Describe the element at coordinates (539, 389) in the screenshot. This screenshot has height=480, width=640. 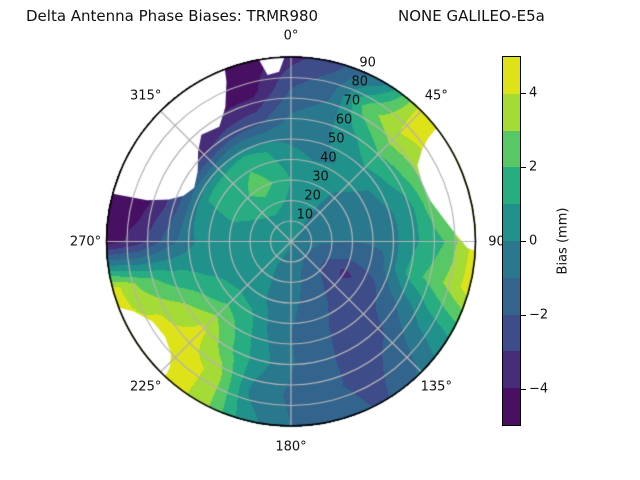
I see `colorbar-tick-label: −4` at that location.